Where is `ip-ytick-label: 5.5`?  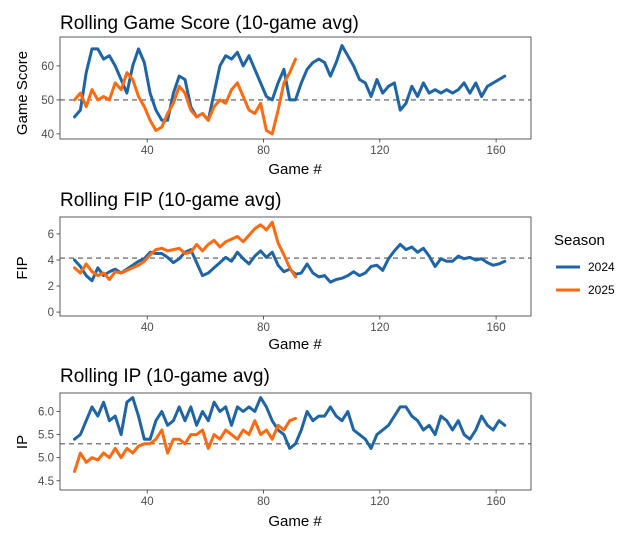
ip-ytick-label: 5.5 is located at coordinates (46, 436).